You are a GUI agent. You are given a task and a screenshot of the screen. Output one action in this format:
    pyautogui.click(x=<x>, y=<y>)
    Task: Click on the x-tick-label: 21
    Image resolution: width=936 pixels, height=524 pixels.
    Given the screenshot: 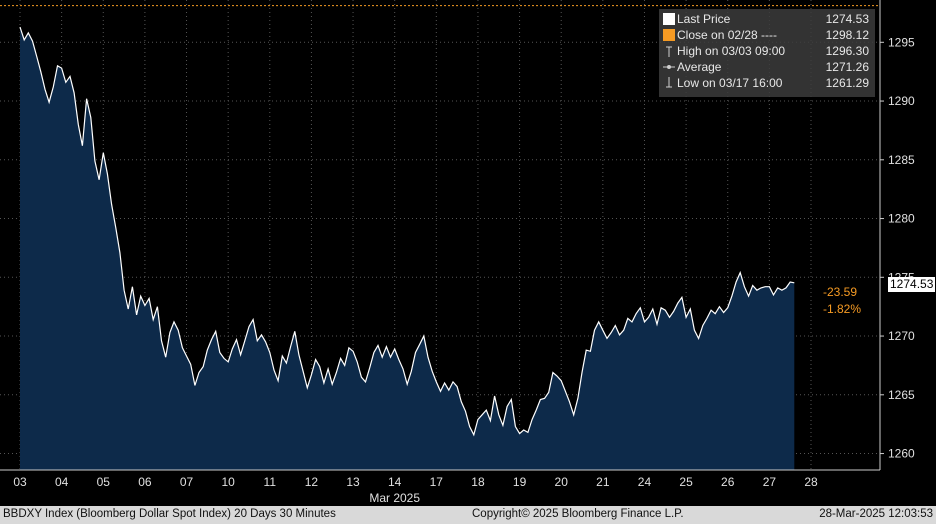 What is the action you would take?
    pyautogui.click(x=603, y=482)
    